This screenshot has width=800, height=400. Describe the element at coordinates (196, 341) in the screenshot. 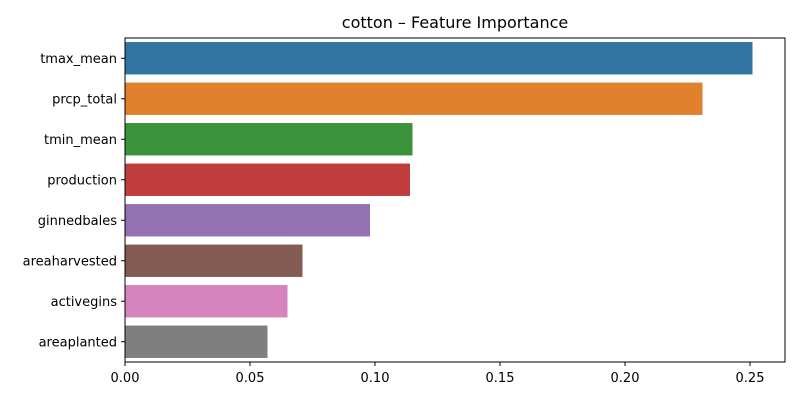

I see `bar-areaplanted` at that location.